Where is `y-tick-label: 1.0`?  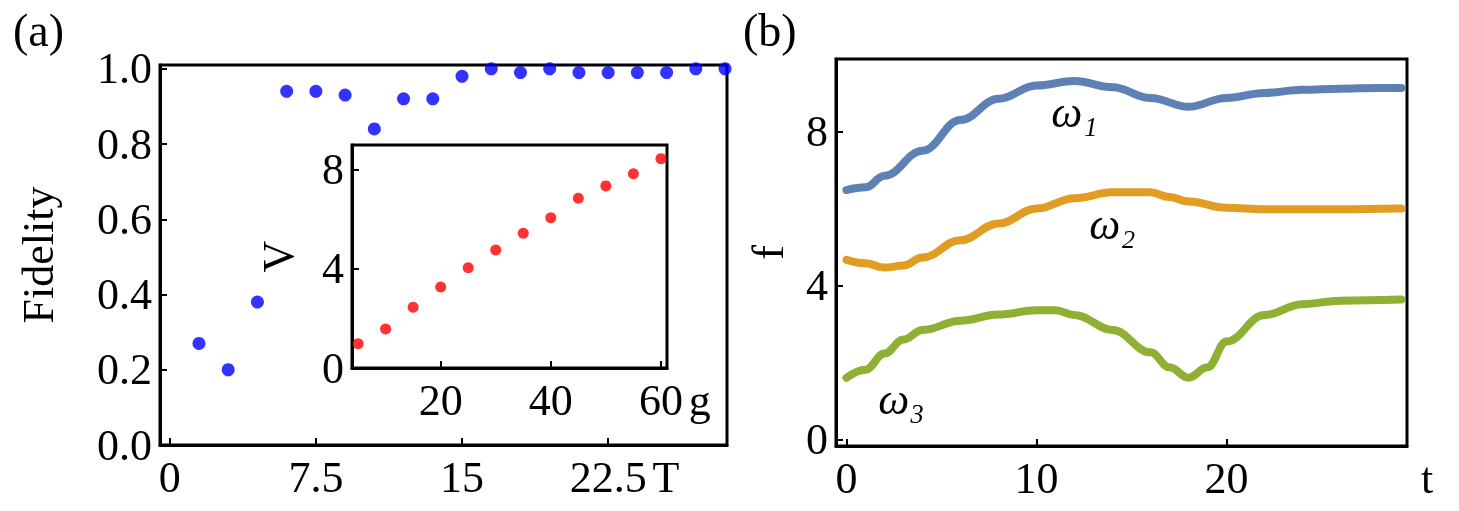 y-tick-label: 1.0 is located at coordinates (124, 69).